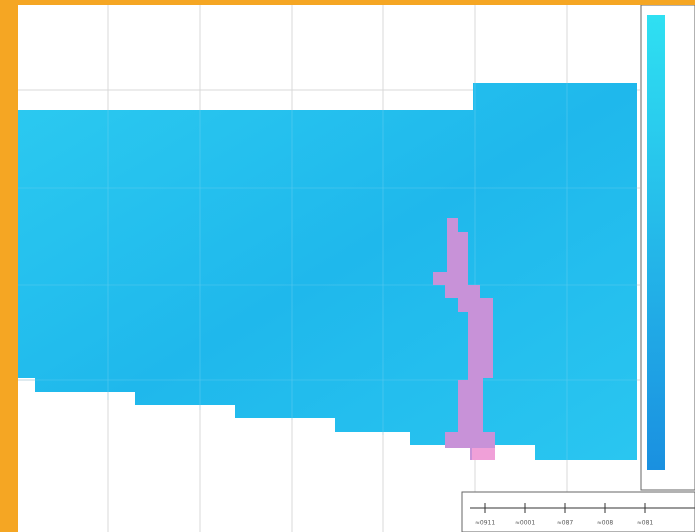  Describe the element at coordinates (485, 523) in the screenshot. I see `scale-label: ≈0911` at that location.